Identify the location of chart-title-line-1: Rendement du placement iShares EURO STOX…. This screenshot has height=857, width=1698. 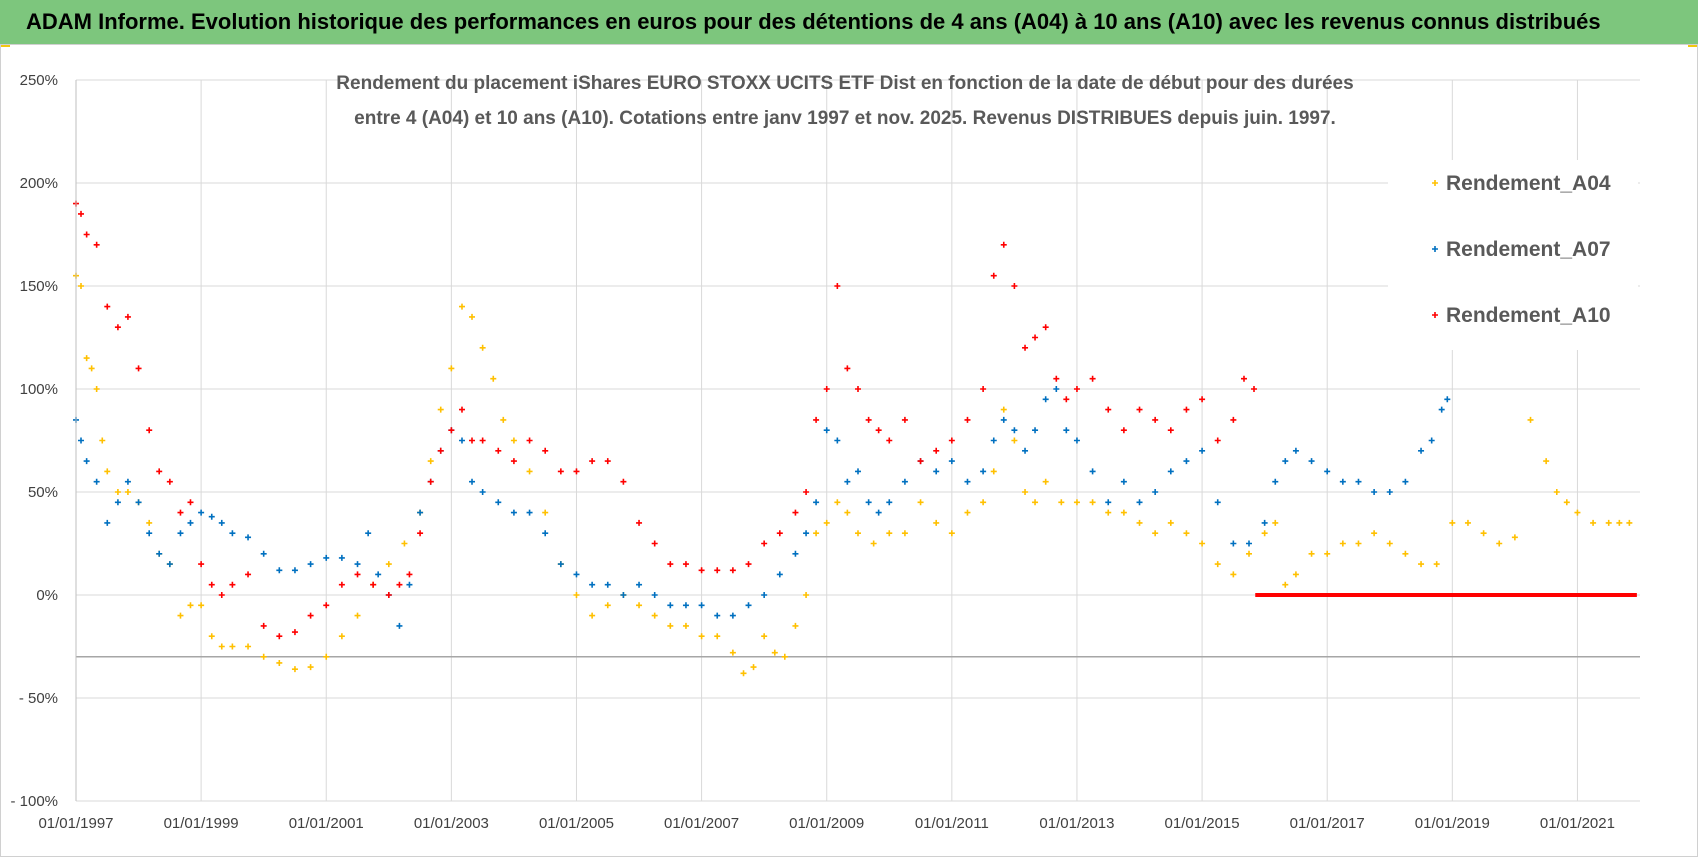
(844, 83).